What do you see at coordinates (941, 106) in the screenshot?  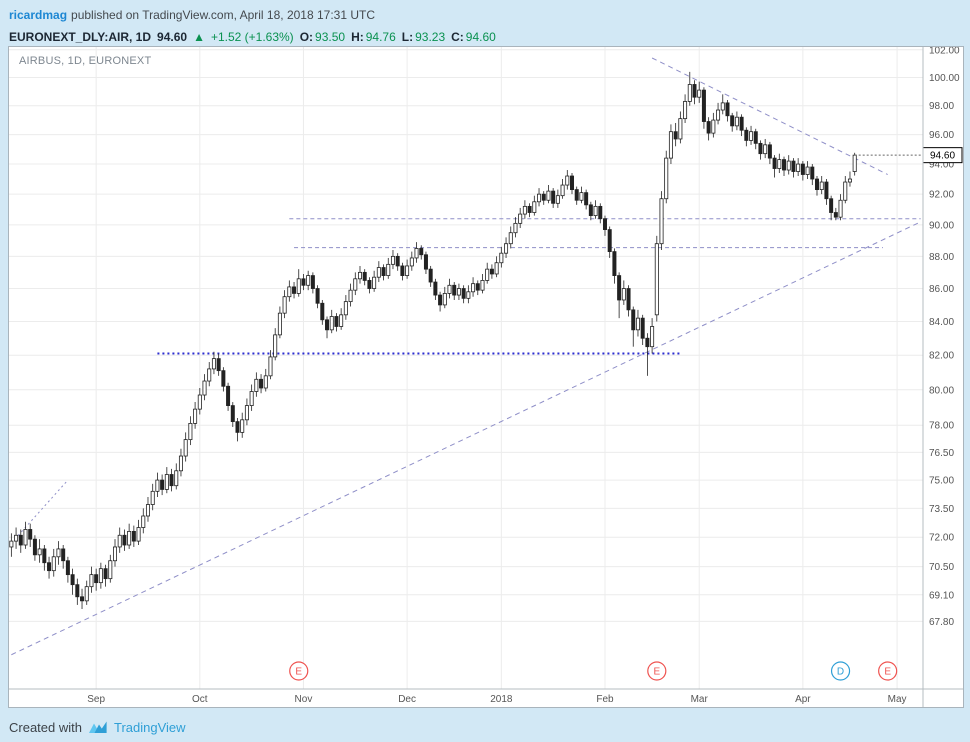 I see `svg-text: 98.00` at bounding box center [941, 106].